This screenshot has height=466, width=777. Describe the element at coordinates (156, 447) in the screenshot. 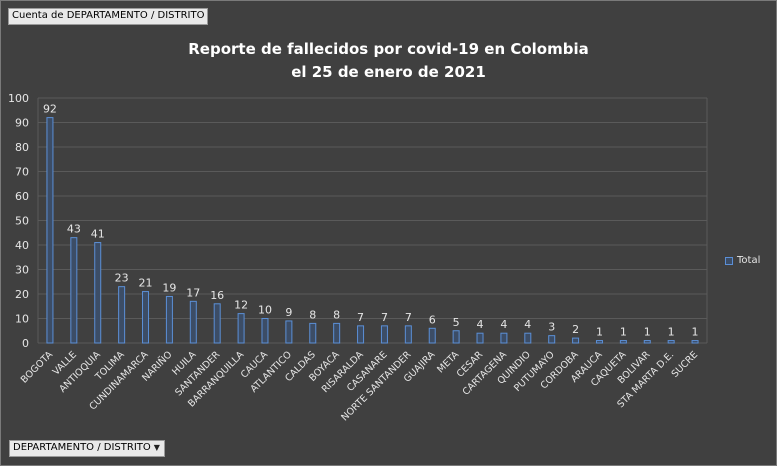

I see `triangle-down-icon: ▼` at that location.